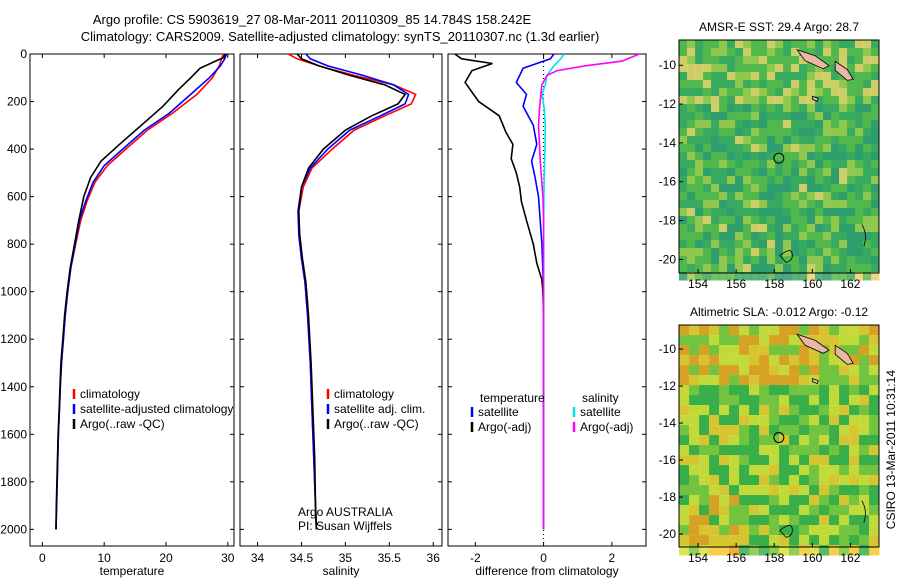 This screenshot has width=900, height=580. I want to click on legend-label: Argo(..raw -QC), so click(122, 424).